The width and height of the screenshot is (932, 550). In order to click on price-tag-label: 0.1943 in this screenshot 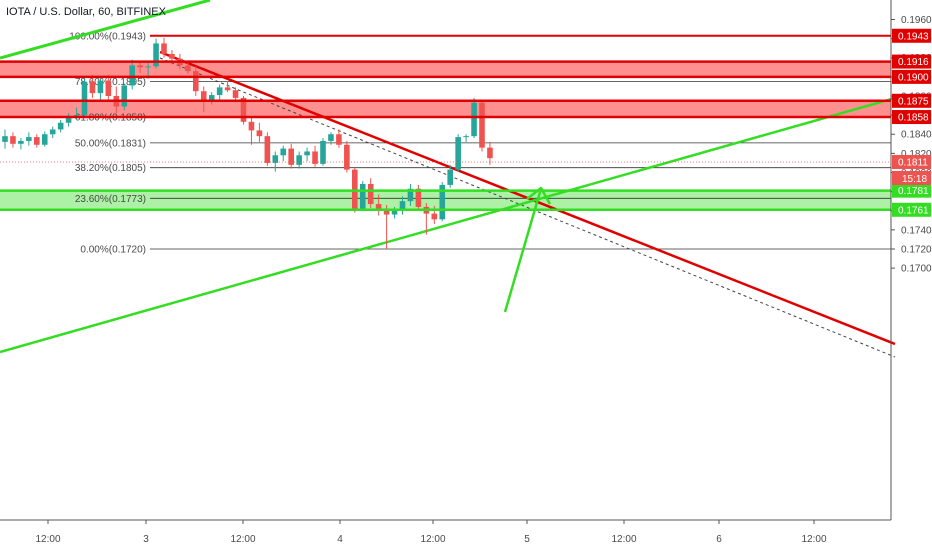, I will do `click(913, 36)`.